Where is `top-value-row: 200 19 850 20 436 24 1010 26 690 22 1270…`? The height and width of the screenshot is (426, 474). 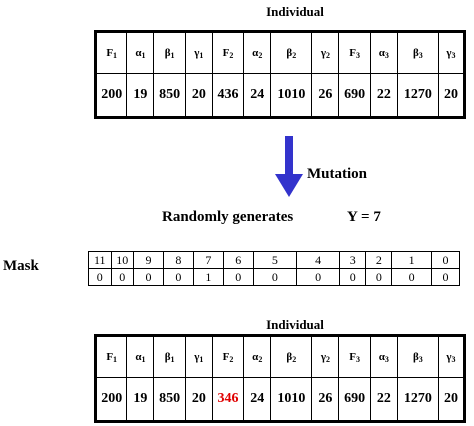 top-value-row: 200 19 850 20 436 24 1010 26 690 22 1270… is located at coordinates (280, 95).